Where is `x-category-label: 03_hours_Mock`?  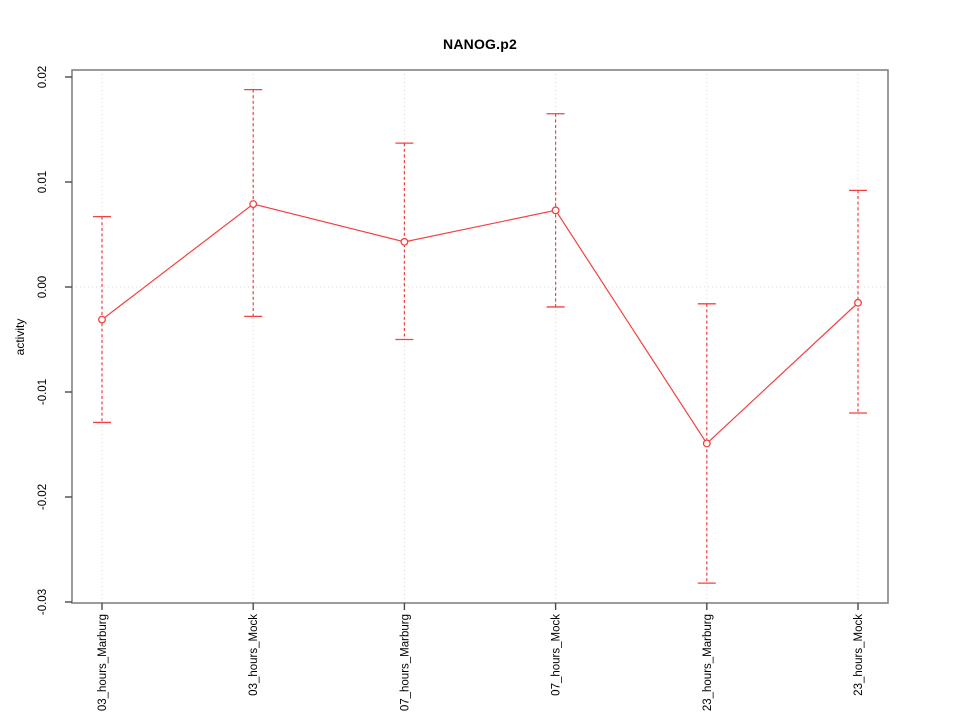 x-category-label: 03_hours_Mock is located at coordinates (254, 655).